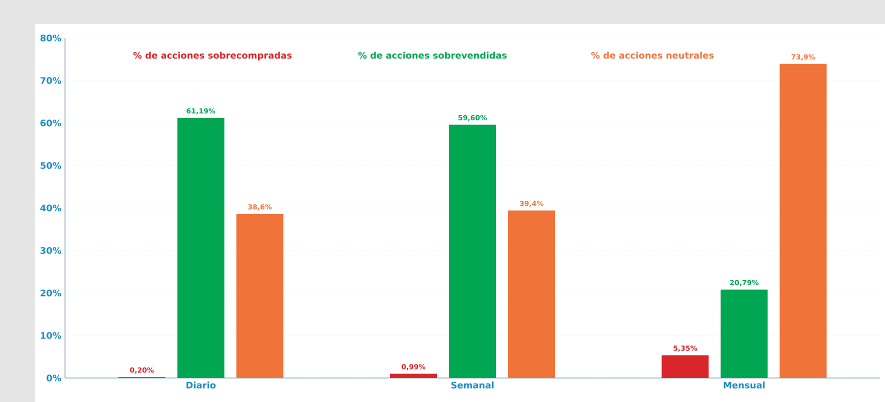 The height and width of the screenshot is (402, 885). Describe the element at coordinates (51, 165) in the screenshot. I see `y-tick-label: 50%` at that location.